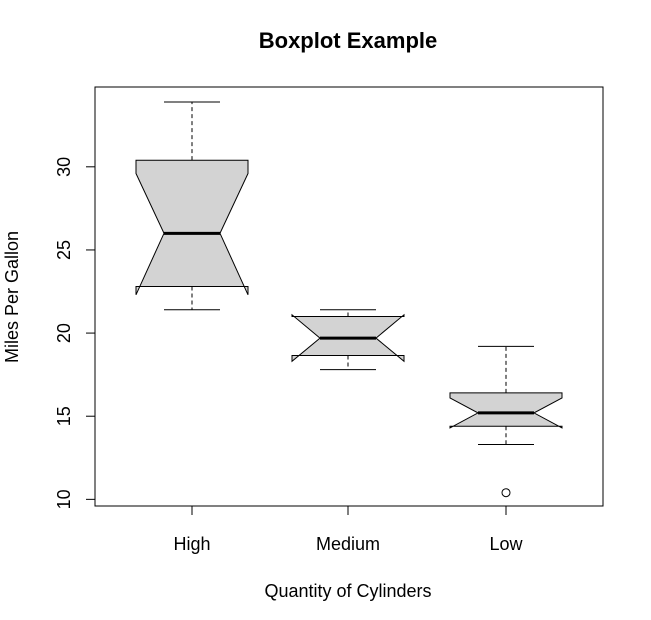  I want to click on box-low, so click(506, 421).